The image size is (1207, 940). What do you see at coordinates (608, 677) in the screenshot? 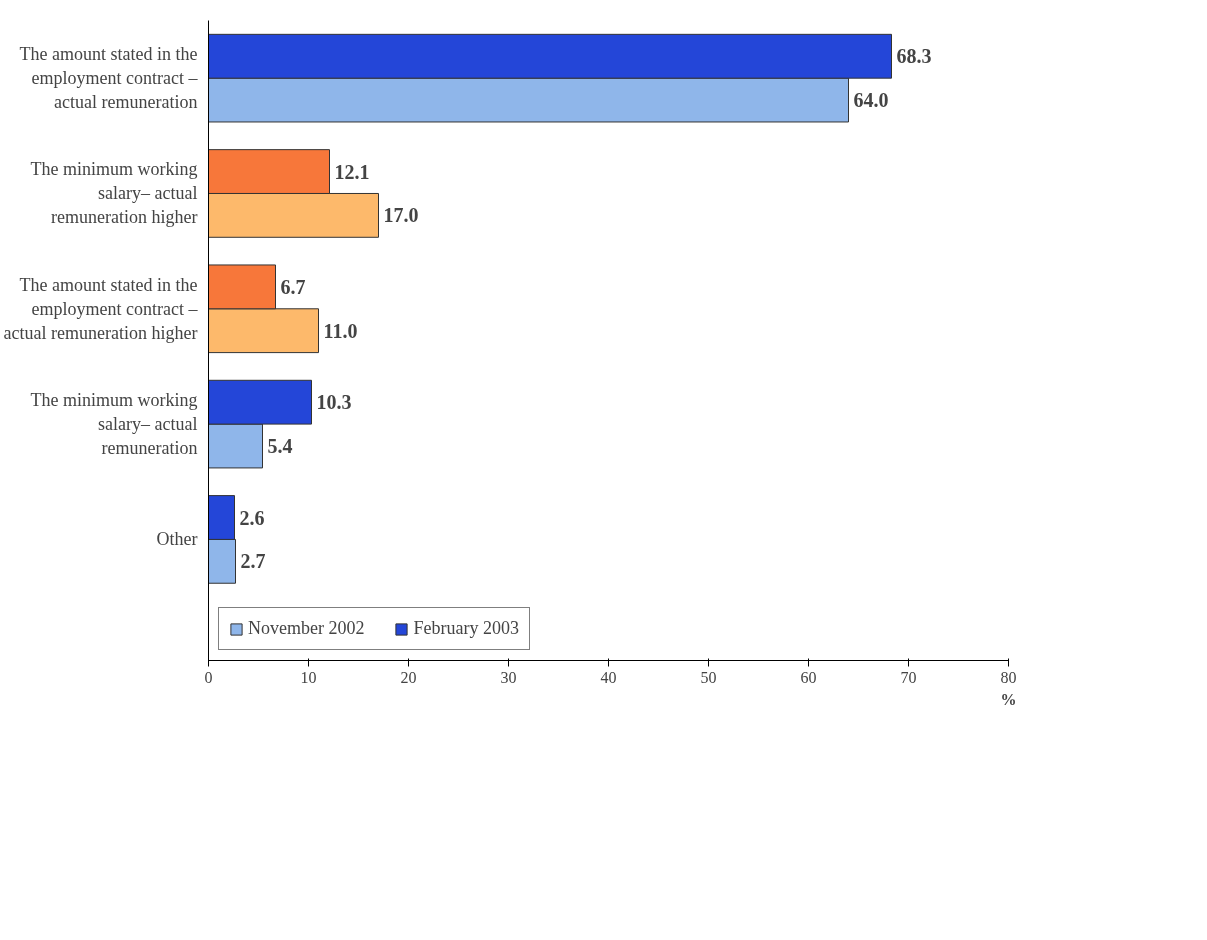
I see `x-tick-label: 40` at bounding box center [608, 677].